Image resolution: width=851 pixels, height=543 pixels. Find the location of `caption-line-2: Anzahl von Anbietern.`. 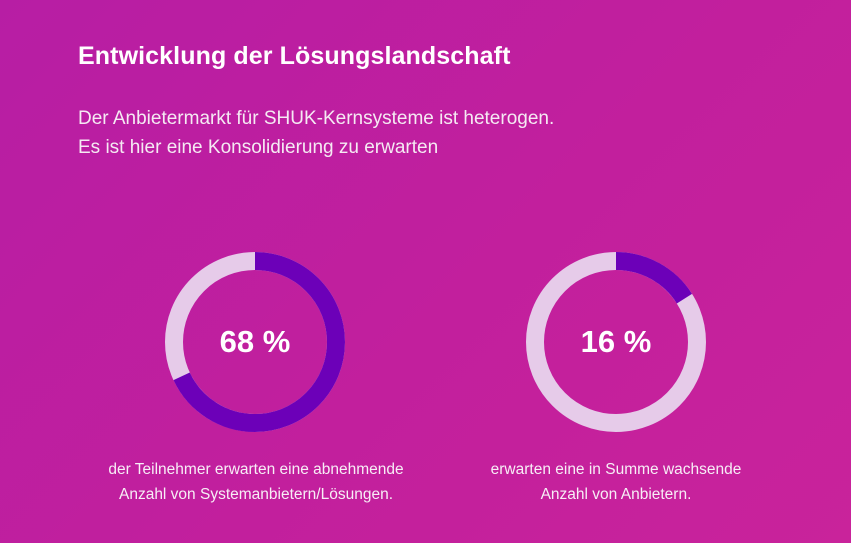

caption-line-2: Anzahl von Anbietern. is located at coordinates (616, 494).